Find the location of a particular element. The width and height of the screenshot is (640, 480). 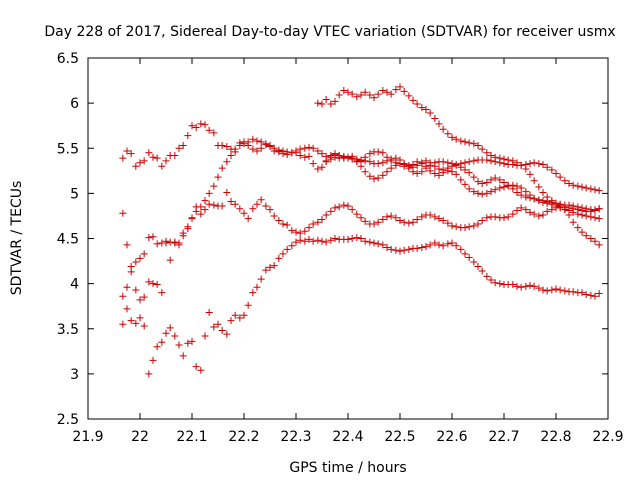

x-tick-label: 22.3 is located at coordinates (295, 437).